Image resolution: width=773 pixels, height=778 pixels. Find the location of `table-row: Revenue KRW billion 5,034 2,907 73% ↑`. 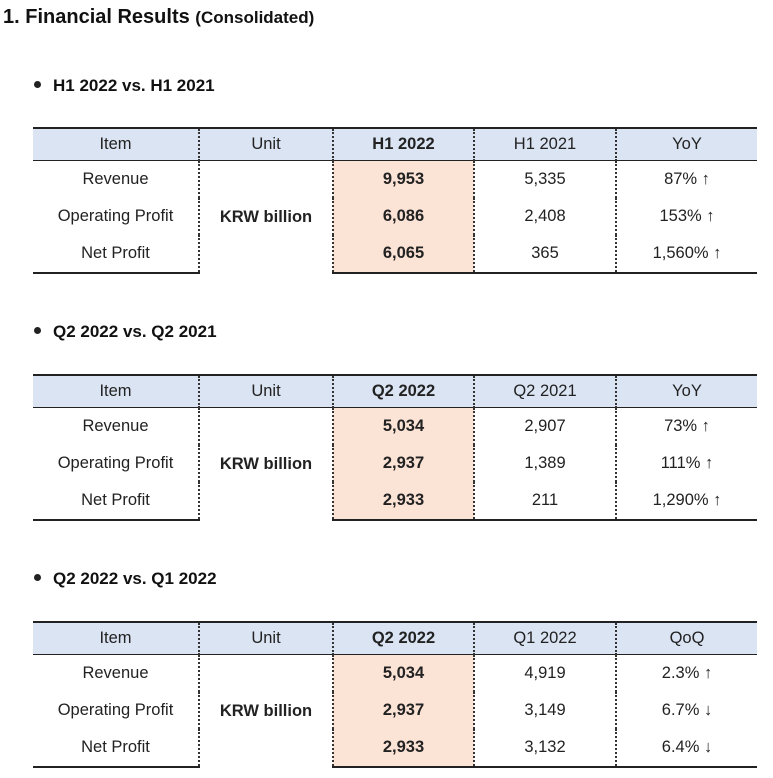

table-row: Revenue KRW billion 5,034 2,907 73% ↑ is located at coordinates (395, 463).